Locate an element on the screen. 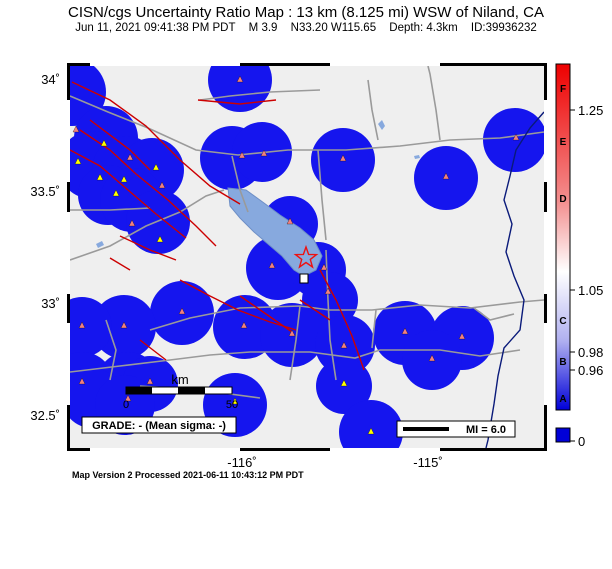  lon-tick-label: -115˚ is located at coordinates (427, 462).